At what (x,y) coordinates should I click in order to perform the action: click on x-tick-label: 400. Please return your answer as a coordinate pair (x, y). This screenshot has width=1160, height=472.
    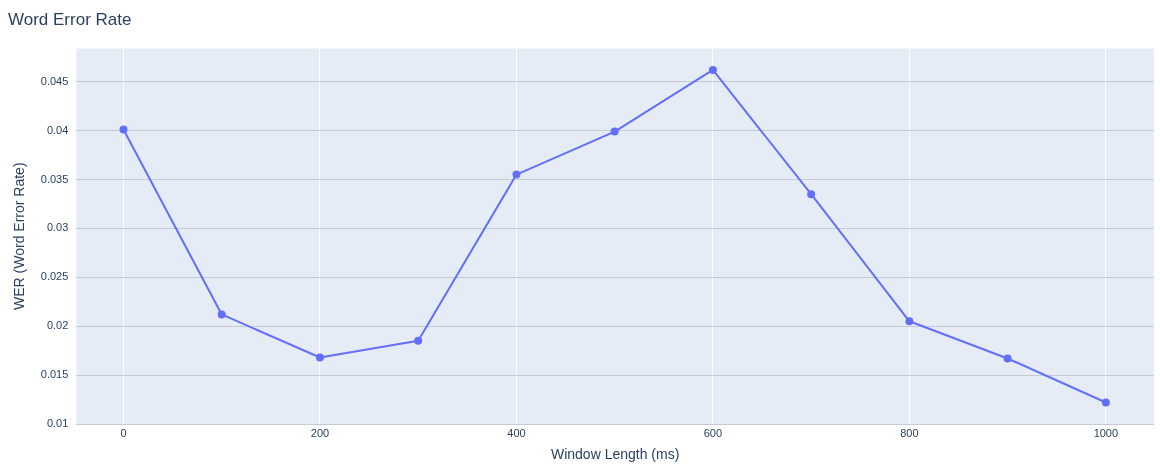
    Looking at the image, I should click on (516, 432).